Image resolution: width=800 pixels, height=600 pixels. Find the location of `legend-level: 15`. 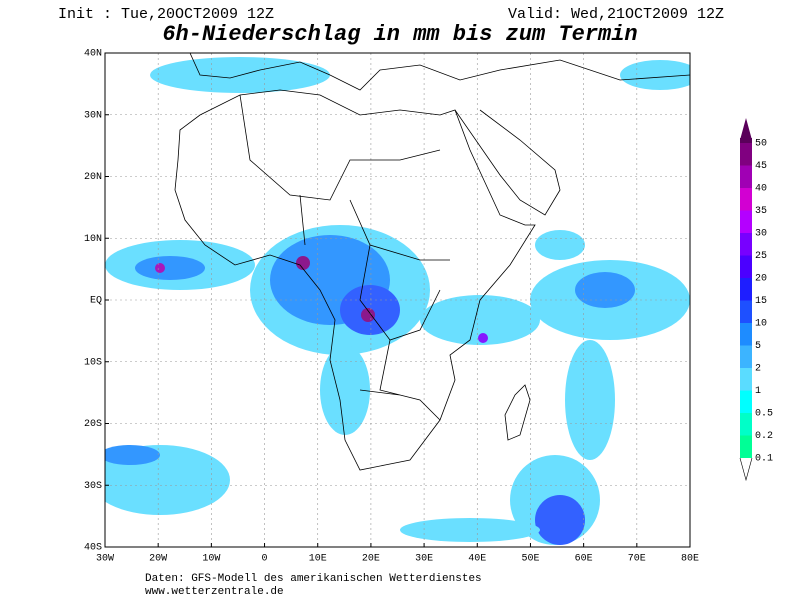

legend-level: 15 is located at coordinates (761, 301).